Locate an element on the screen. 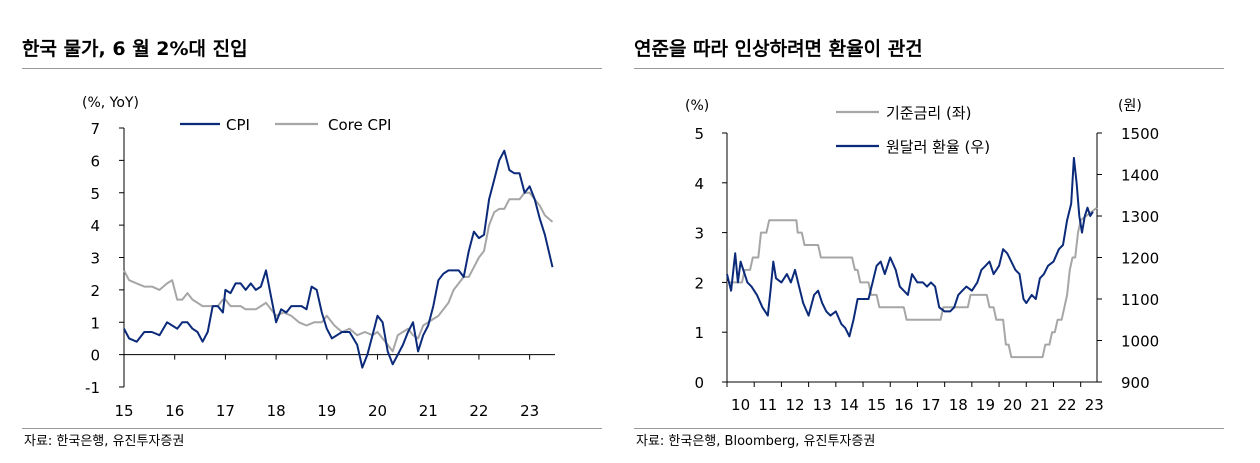  right-x-tick-label: 14 is located at coordinates (849, 405).